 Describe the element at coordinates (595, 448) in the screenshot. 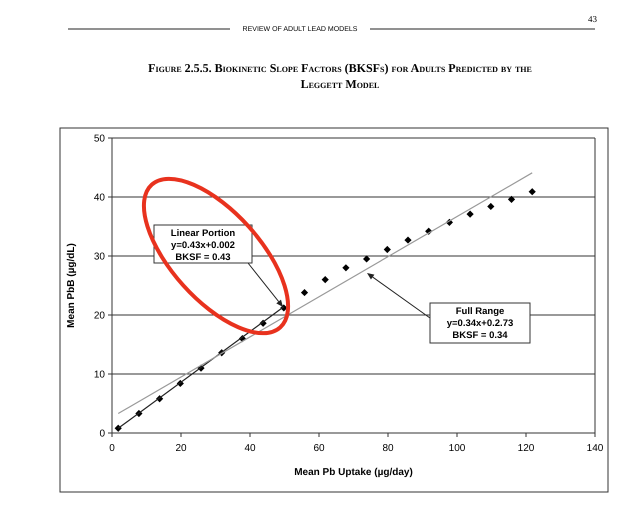

I see `x-tick-label: 140` at that location.